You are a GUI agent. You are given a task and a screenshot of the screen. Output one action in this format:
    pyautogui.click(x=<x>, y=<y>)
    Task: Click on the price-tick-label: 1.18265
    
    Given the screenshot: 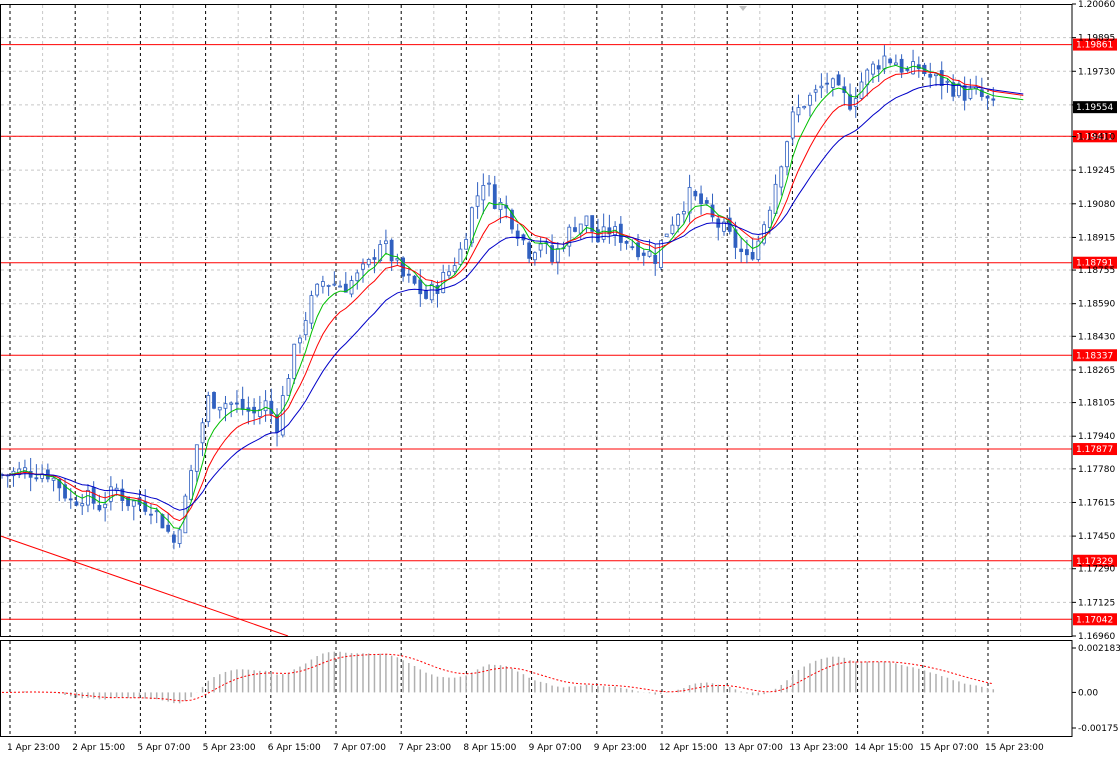 What is the action you would take?
    pyautogui.click(x=1096, y=371)
    